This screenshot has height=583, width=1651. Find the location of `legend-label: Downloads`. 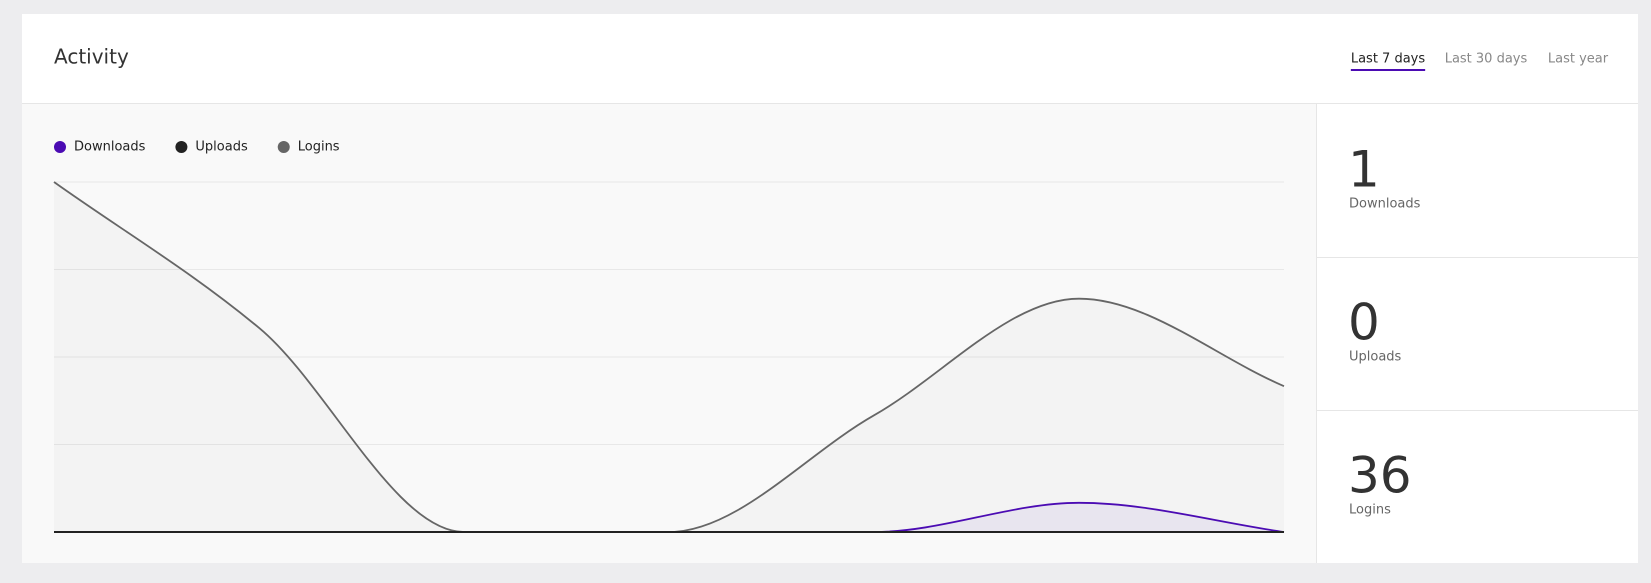

legend-label: Downloads is located at coordinates (110, 147).